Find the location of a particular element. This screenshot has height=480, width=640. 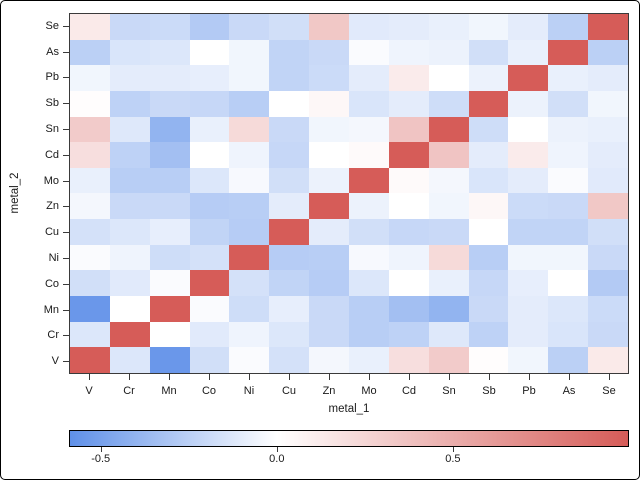

colorbar-tick-label: 0.5 is located at coordinates (453, 459).